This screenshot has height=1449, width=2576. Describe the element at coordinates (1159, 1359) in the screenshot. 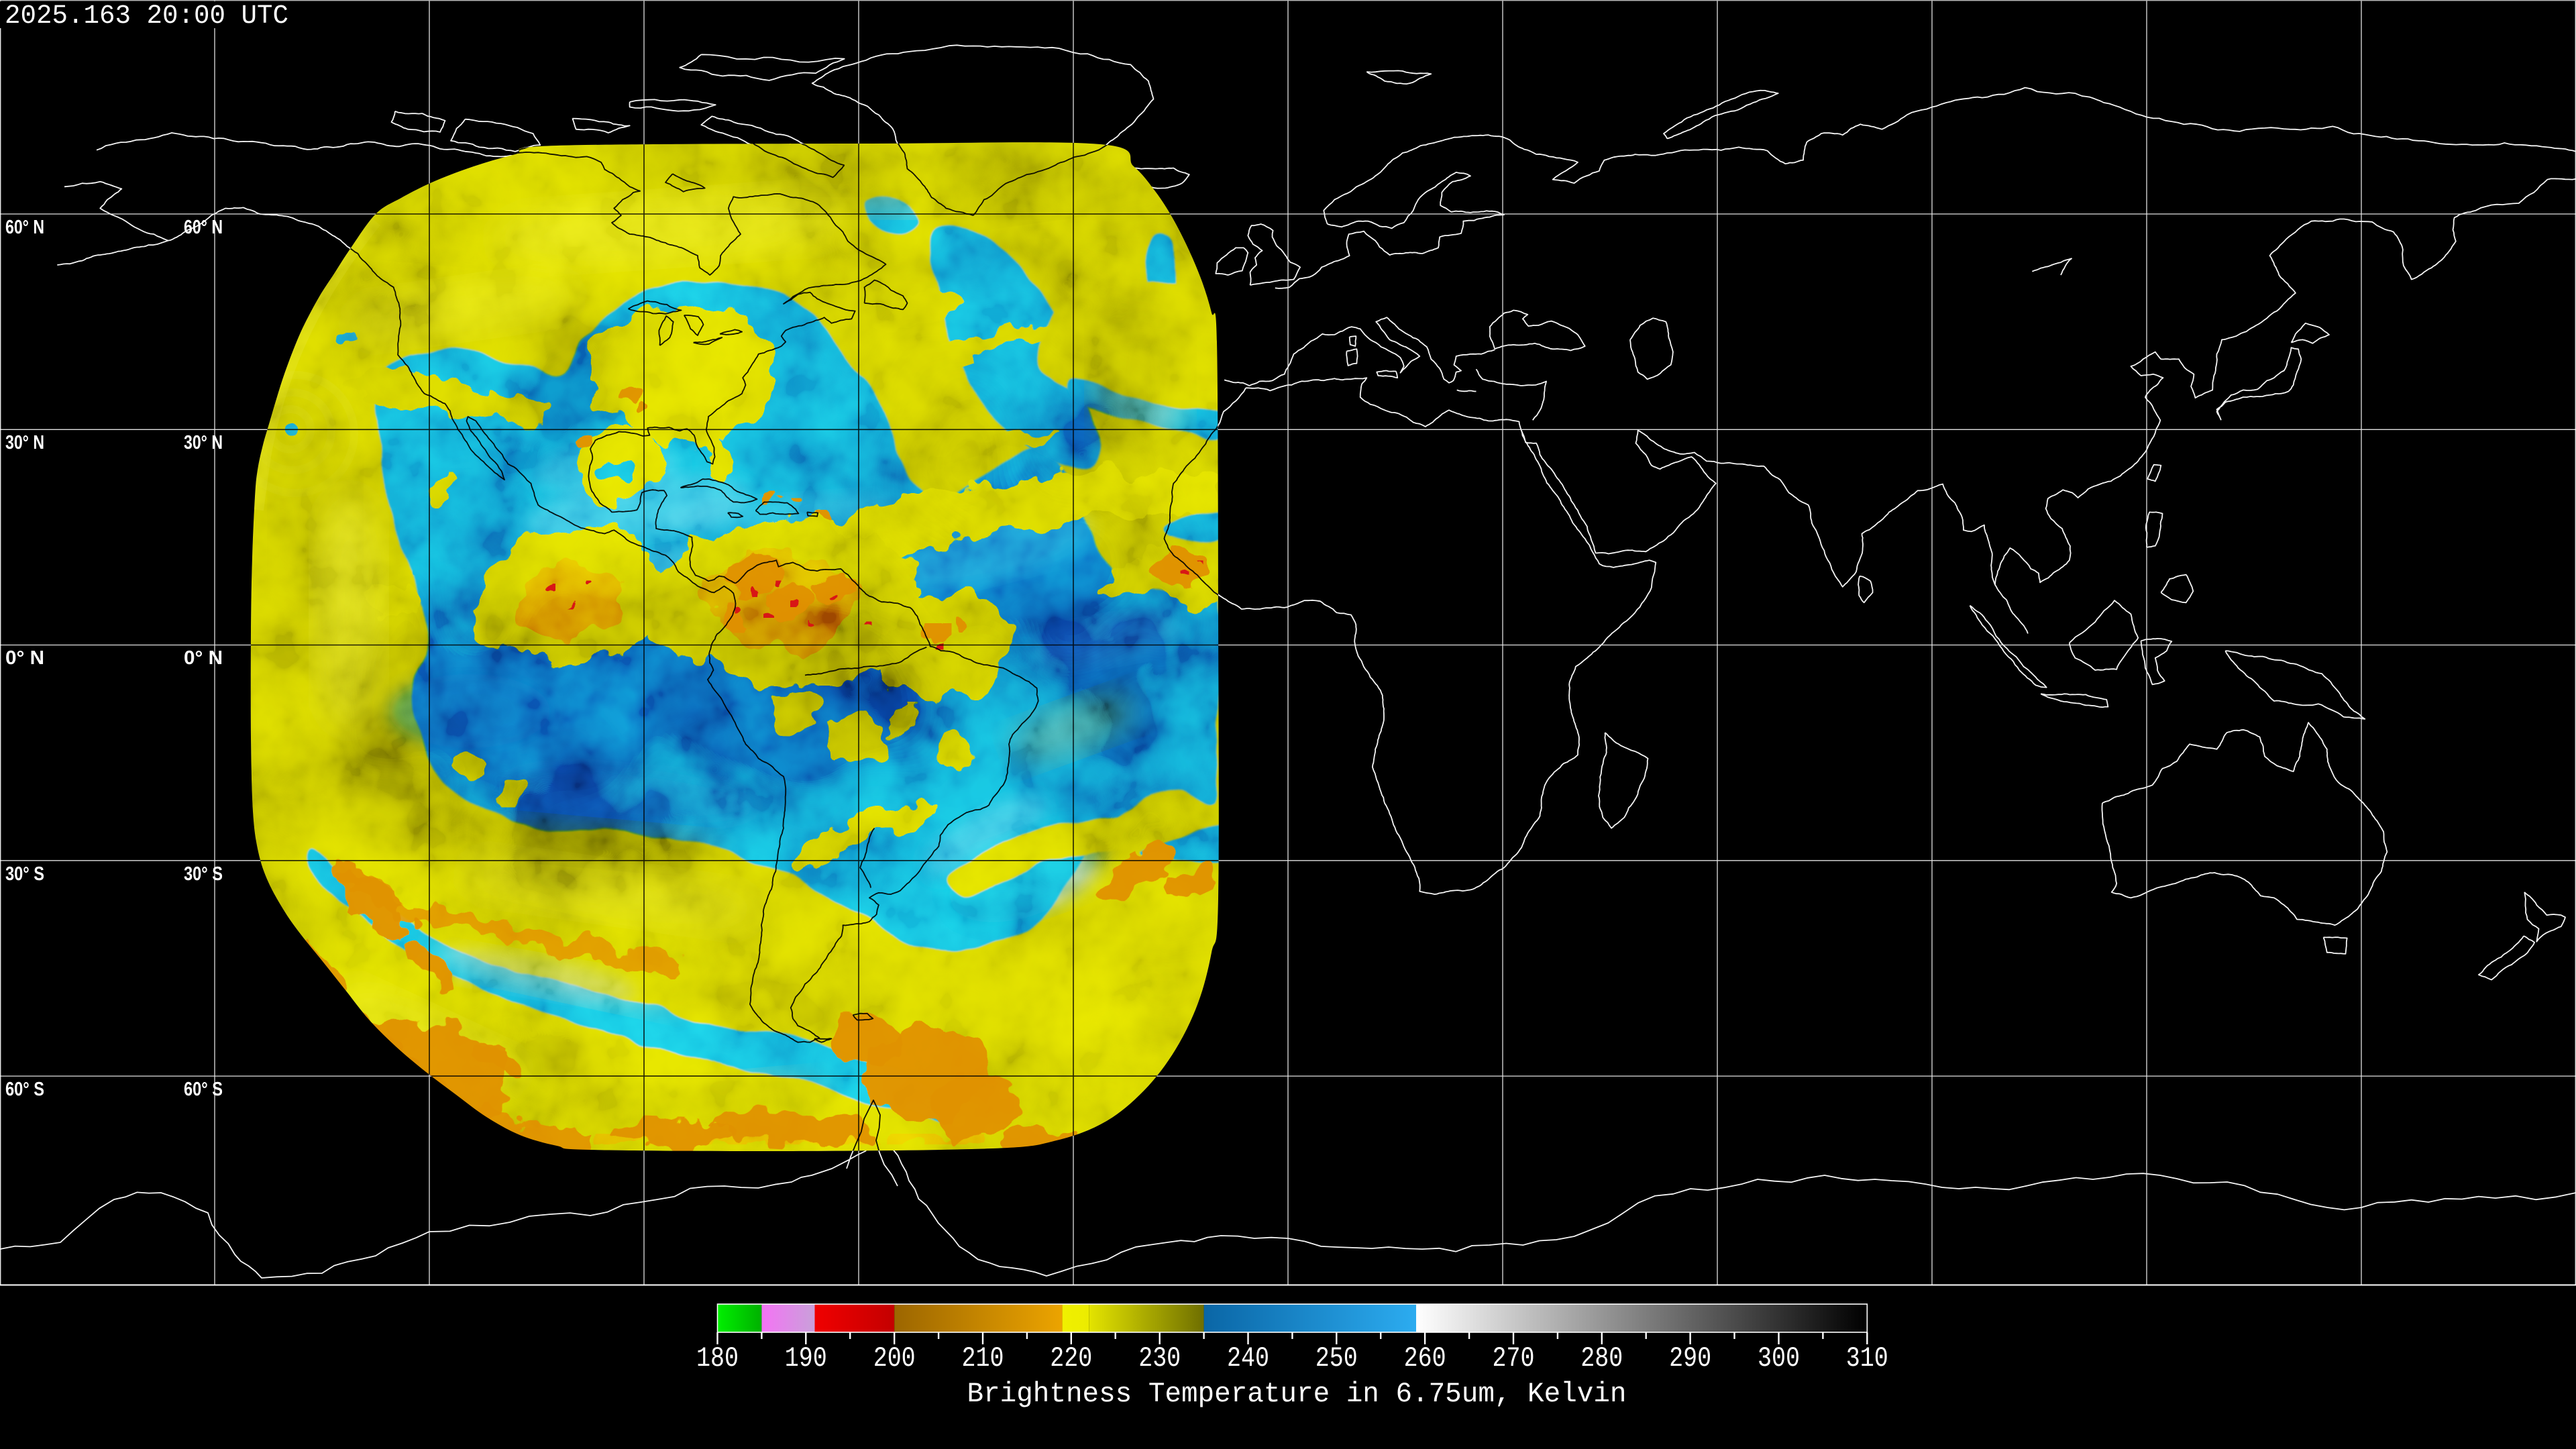

I see `svg-text: 230` at that location.